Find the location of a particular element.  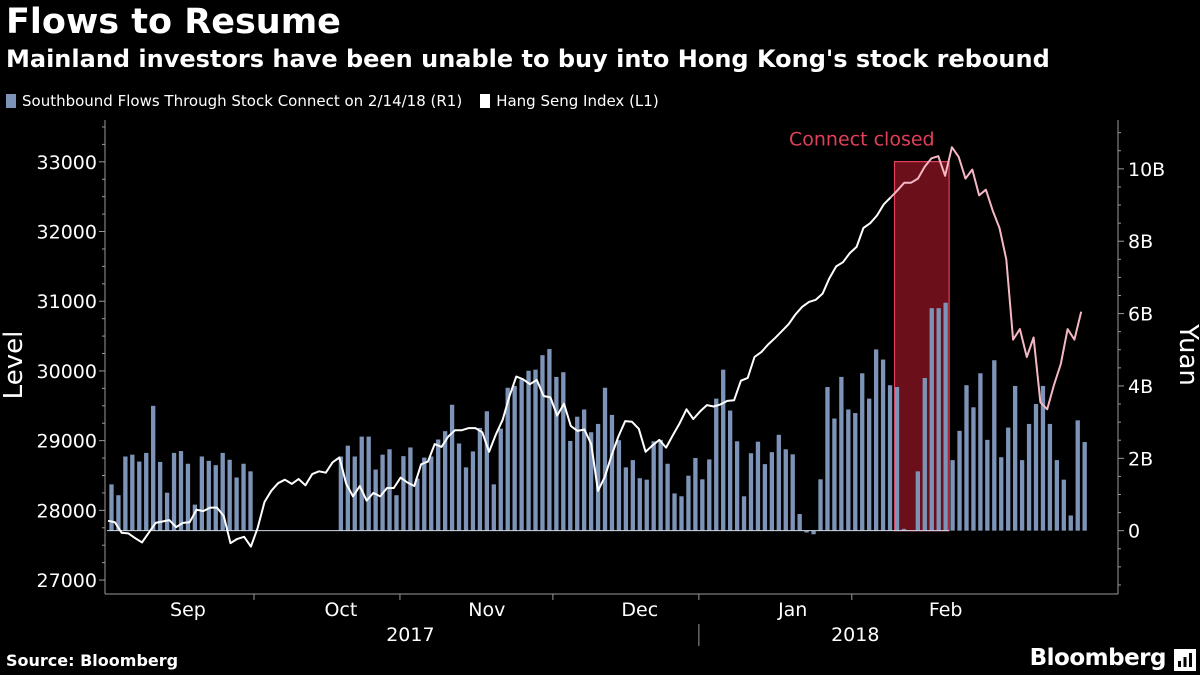

month-label: Oct is located at coordinates (340, 610).